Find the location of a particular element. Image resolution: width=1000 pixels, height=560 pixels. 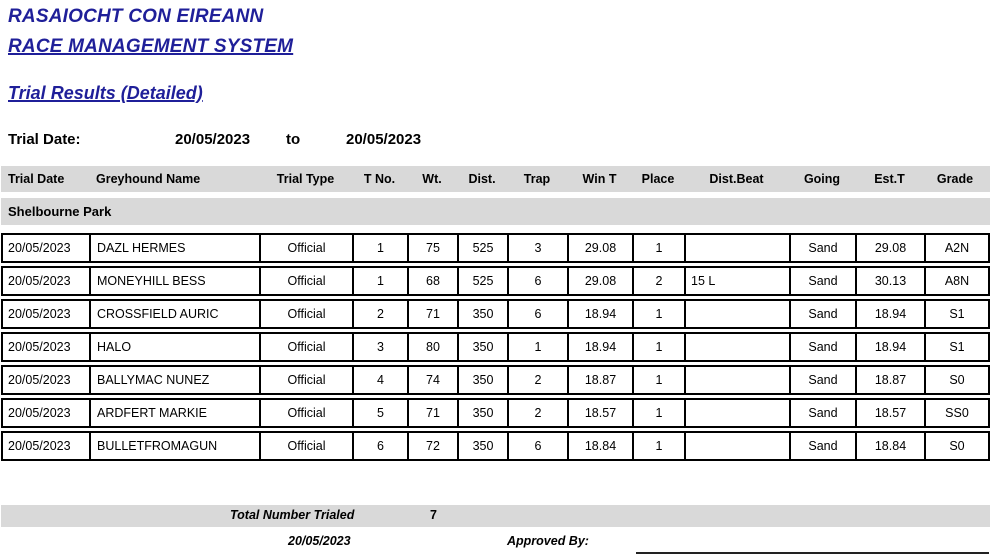

cell-wt: 68 is located at coordinates (434, 281).